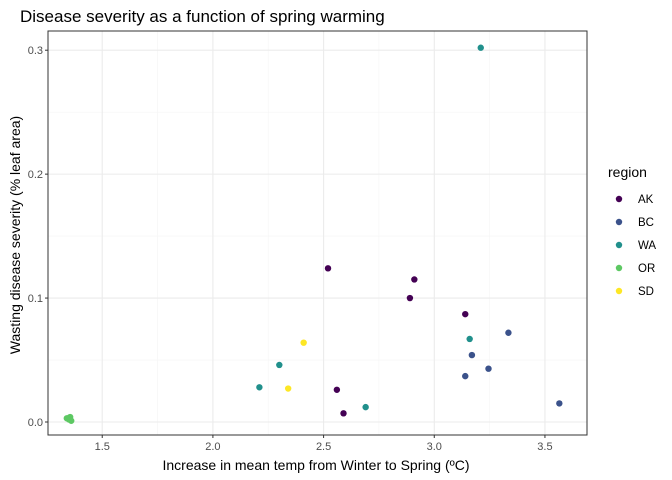 Image resolution: width=672 pixels, height=480 pixels. I want to click on legend-items: AK BC WA OR SD, so click(635, 246).